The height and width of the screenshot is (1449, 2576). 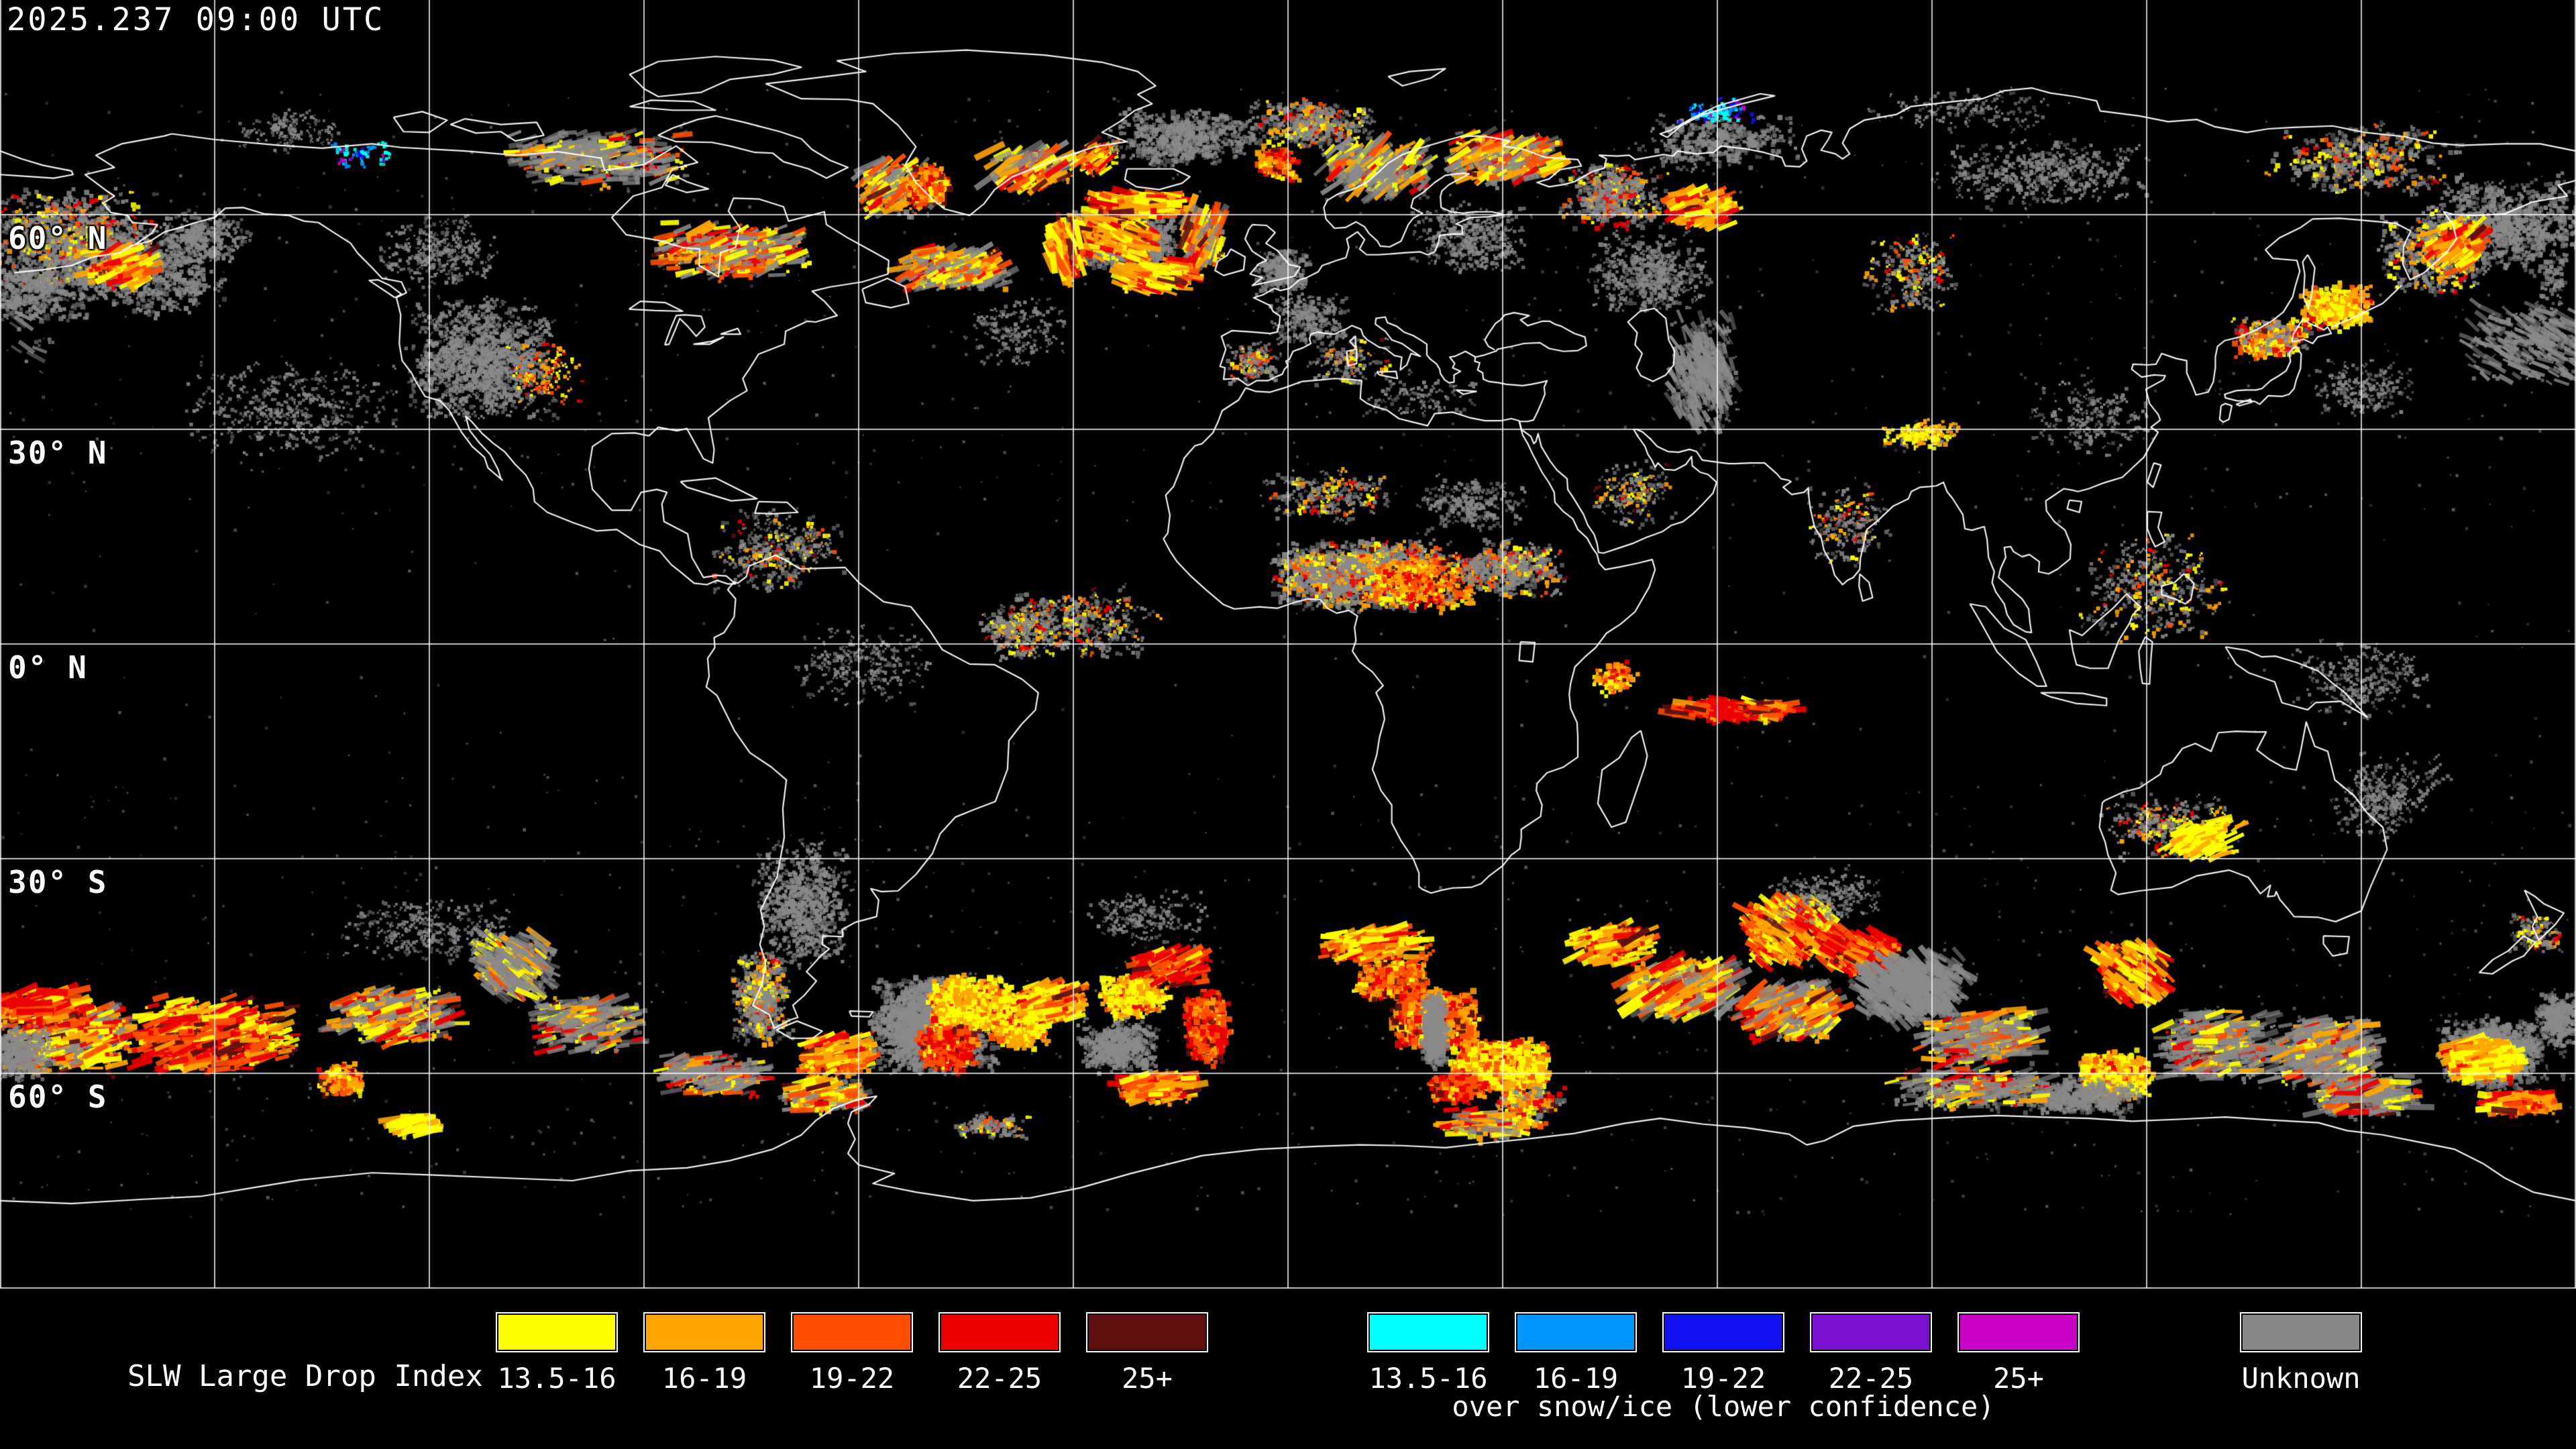 What do you see at coordinates (58, 238) in the screenshot?
I see `lat-label: 60° N` at bounding box center [58, 238].